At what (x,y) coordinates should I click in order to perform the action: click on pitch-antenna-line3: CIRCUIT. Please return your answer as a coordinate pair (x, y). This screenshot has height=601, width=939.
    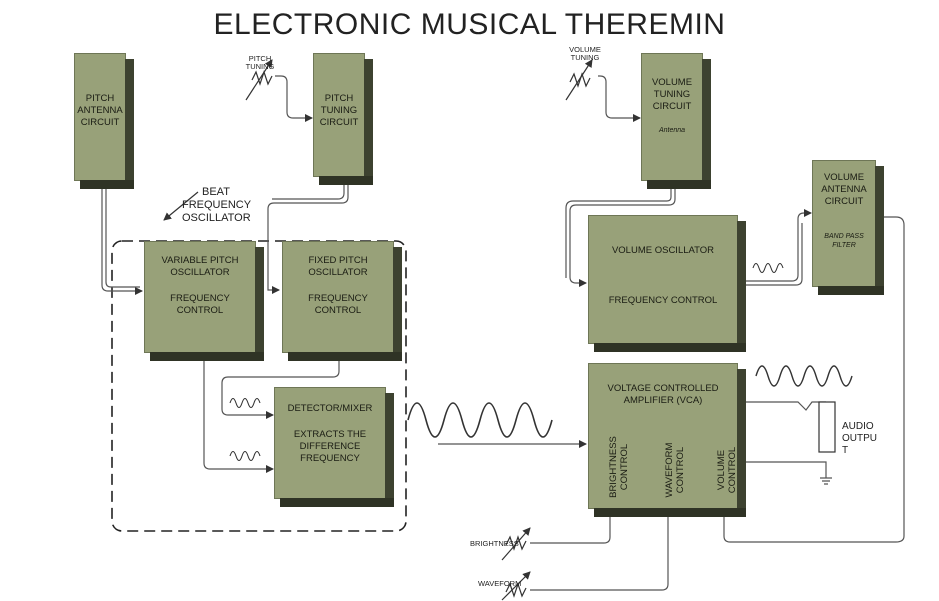
    Looking at the image, I should click on (100, 123).